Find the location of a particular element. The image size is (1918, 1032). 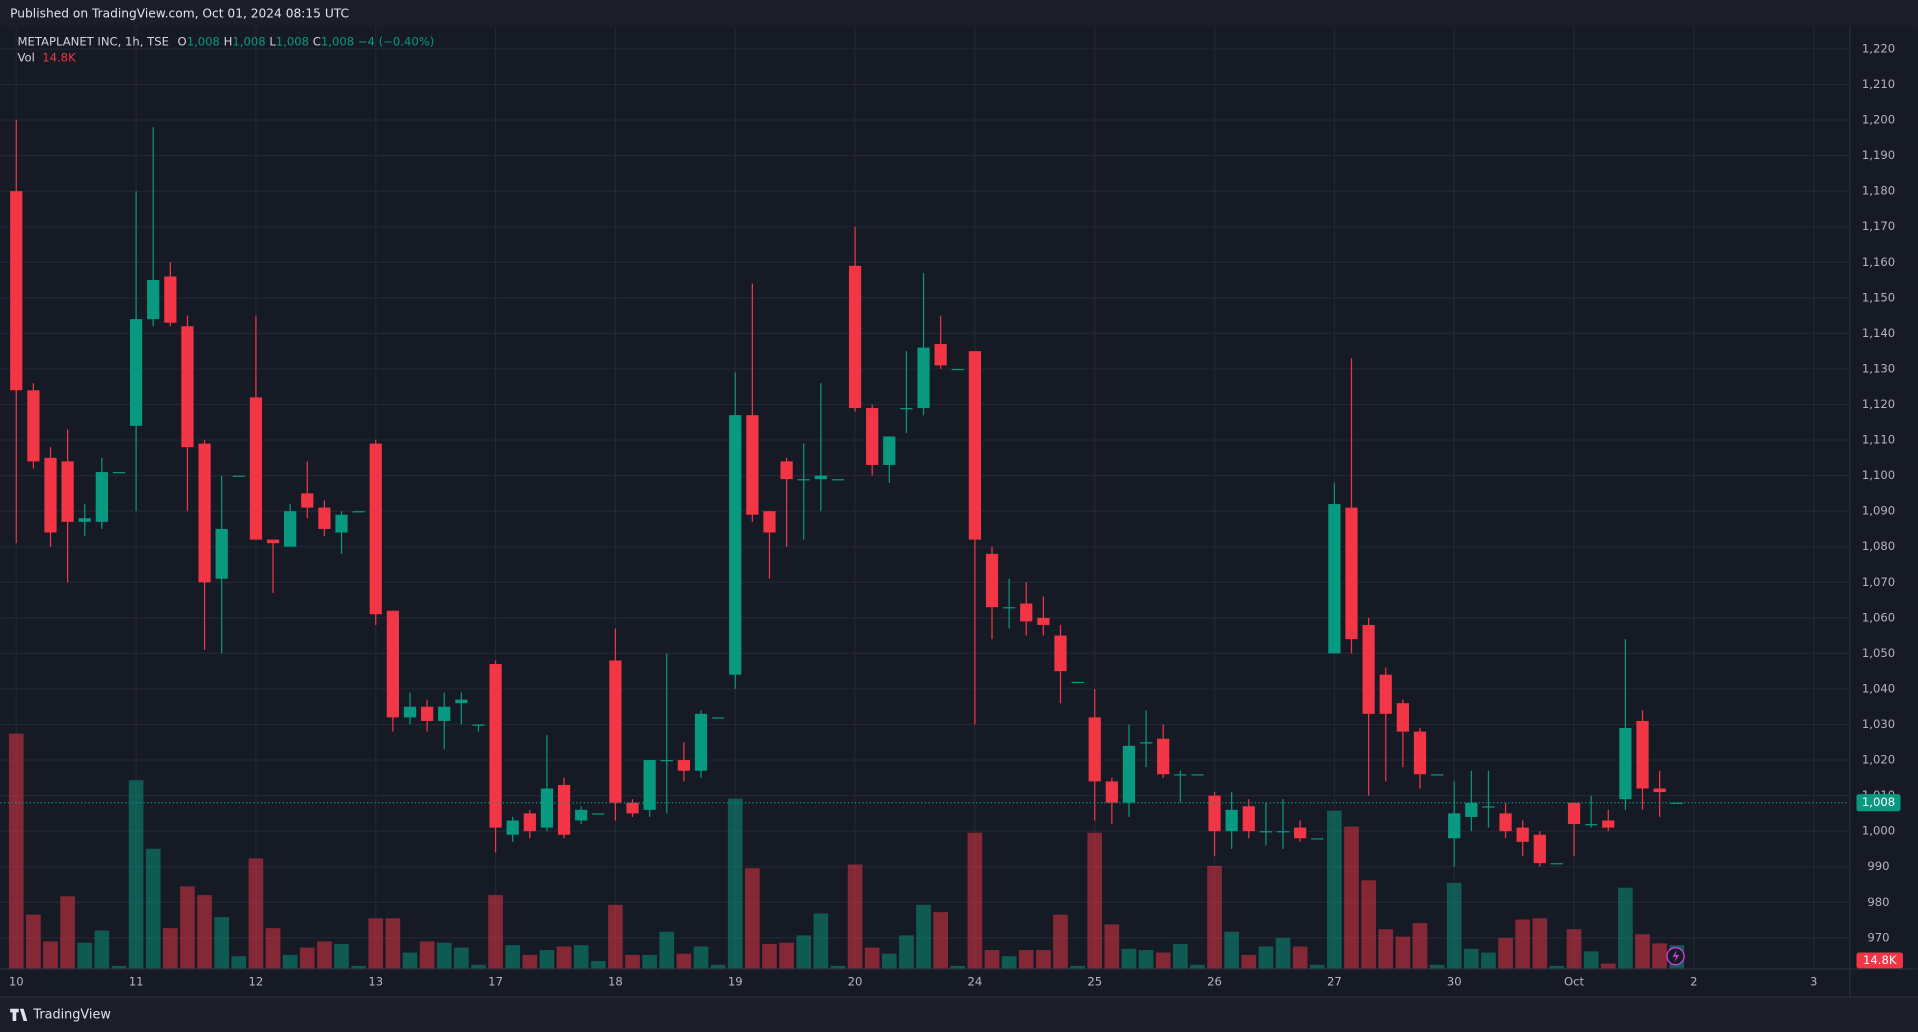

x-tick-label: 13 is located at coordinates (375, 981).